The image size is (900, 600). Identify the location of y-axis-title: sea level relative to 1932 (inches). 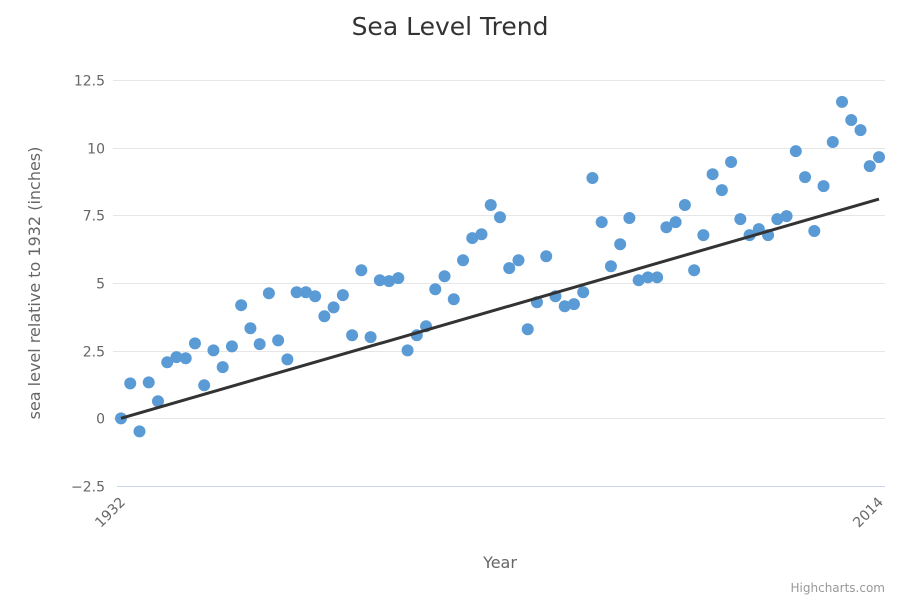
(34, 283).